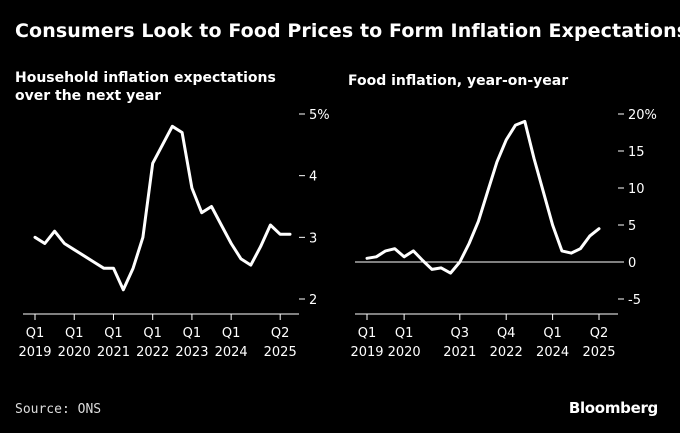 The image size is (680, 433). I want to click on x-tick-label-quarter: Q3, so click(460, 333).